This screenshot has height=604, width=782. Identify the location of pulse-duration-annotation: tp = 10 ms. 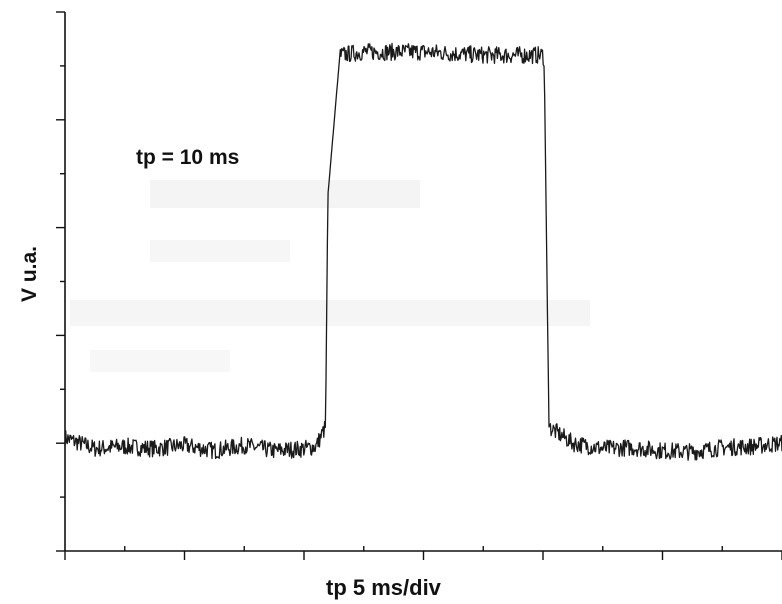
(188, 157).